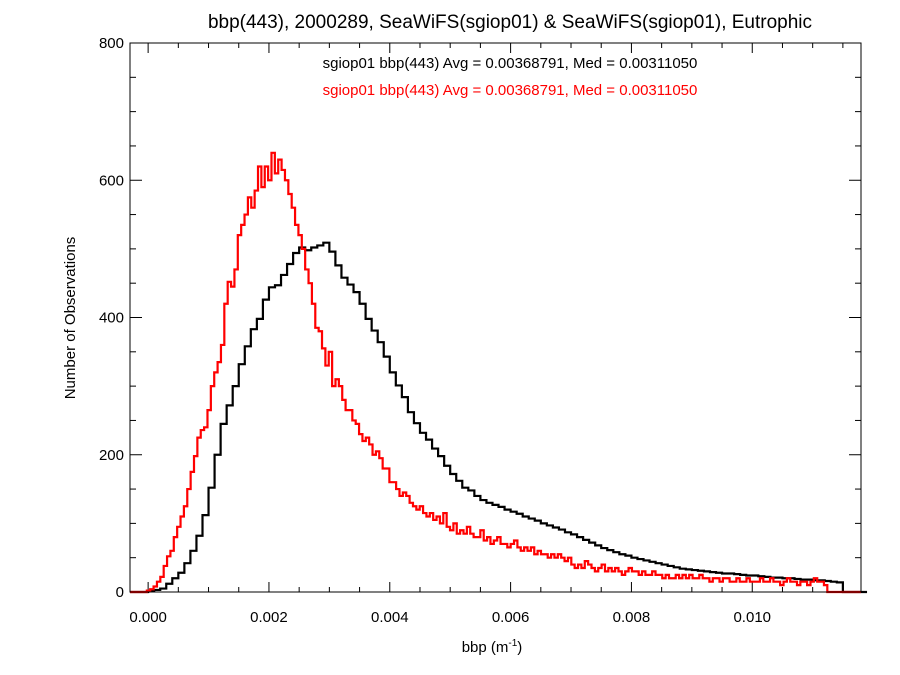 Image resolution: width=900 pixels, height=675 pixels. What do you see at coordinates (519, 647) in the screenshot?
I see `x-axis-label-suffix: )` at bounding box center [519, 647].